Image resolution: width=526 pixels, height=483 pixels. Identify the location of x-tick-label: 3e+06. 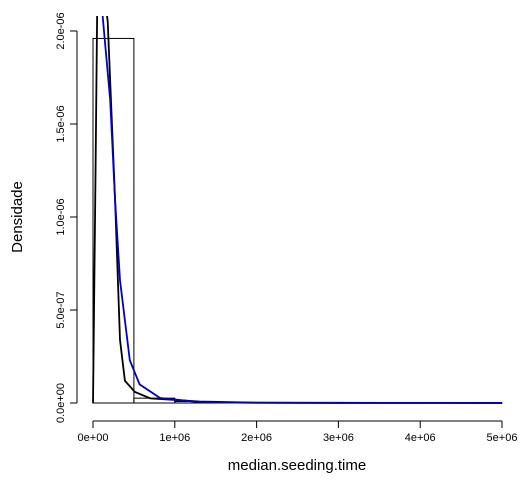
(338, 438).